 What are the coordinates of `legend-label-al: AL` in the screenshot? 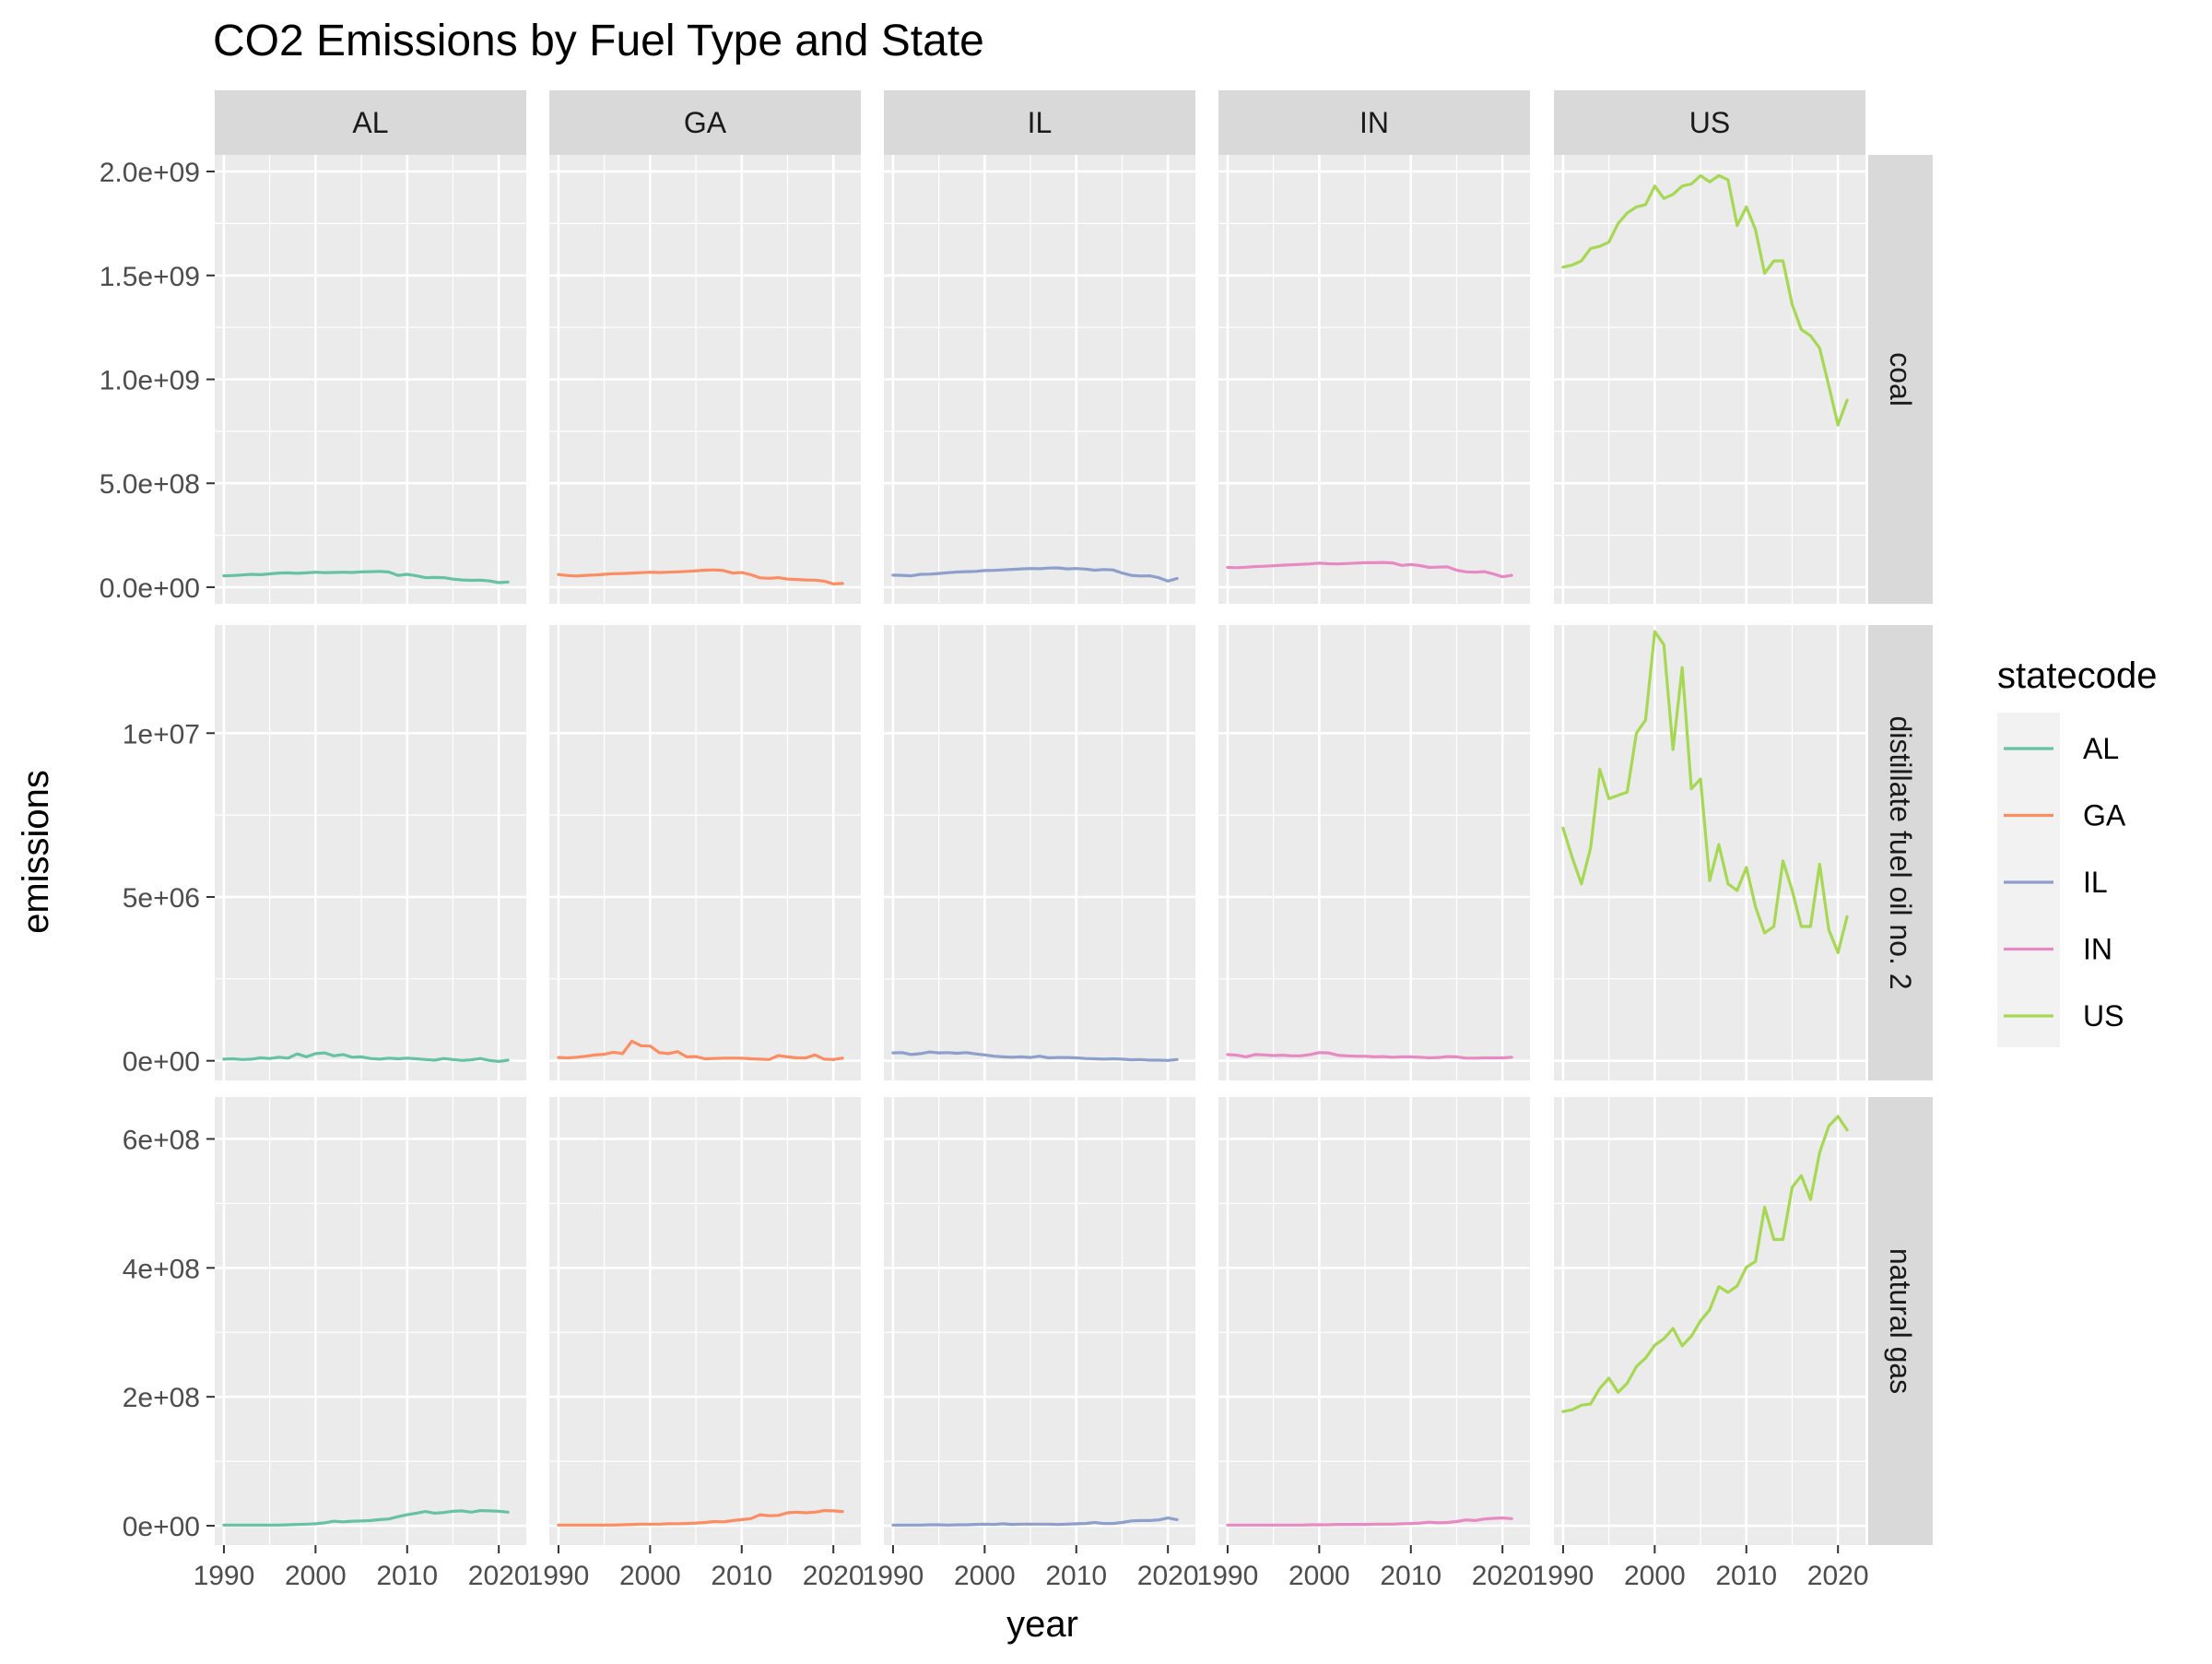 It's located at (2101, 748).